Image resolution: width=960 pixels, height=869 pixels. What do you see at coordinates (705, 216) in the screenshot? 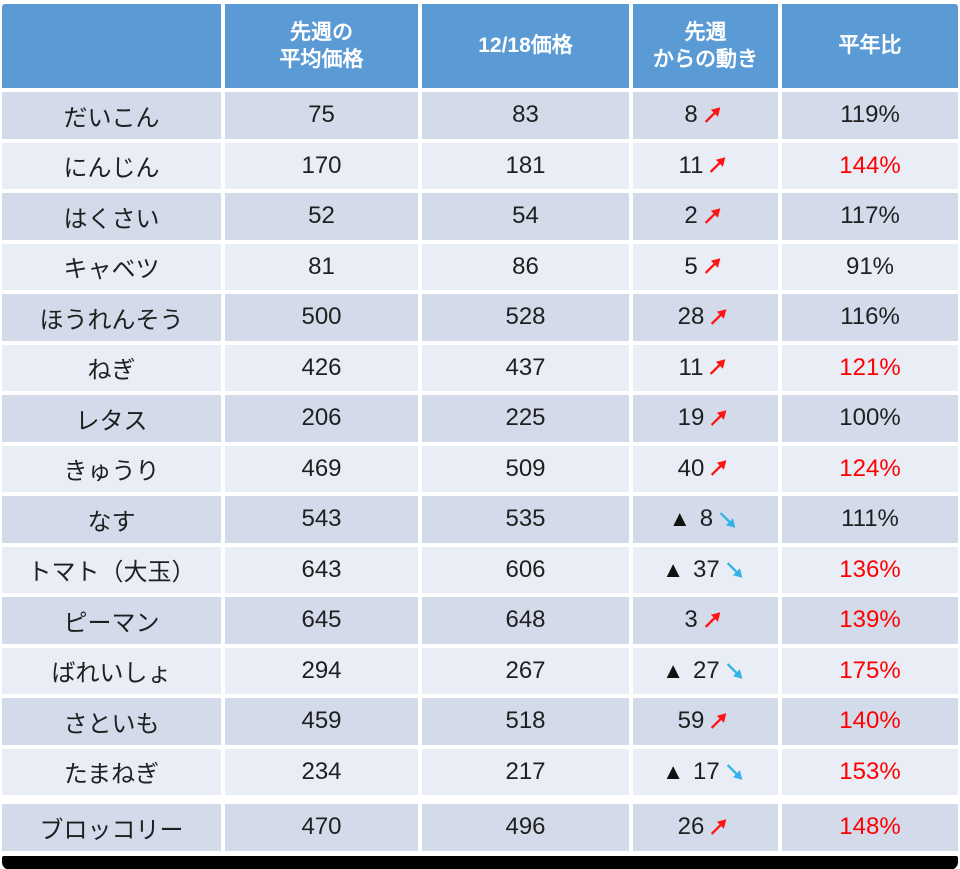
I see `change-from-last-week-cell: 2` at bounding box center [705, 216].